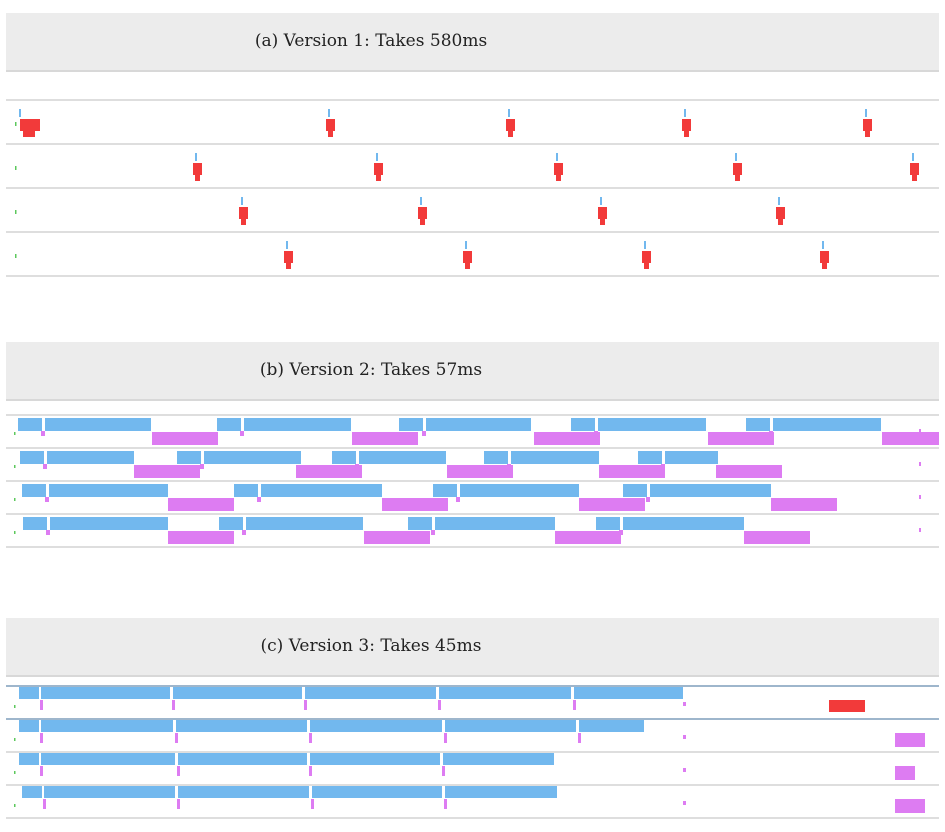 The image size is (945, 832). What do you see at coordinates (371, 370) in the screenshot?
I see `panel-title: (b) Version 2: Takes 57ms` at bounding box center [371, 370].